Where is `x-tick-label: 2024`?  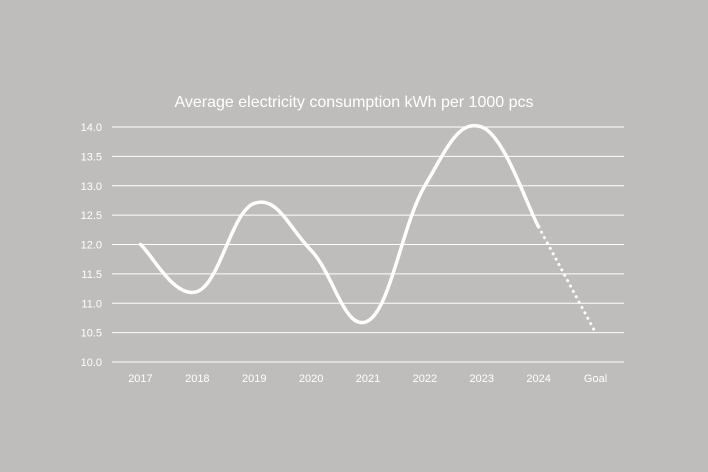
x-tick-label: 2024 is located at coordinates (538, 379).